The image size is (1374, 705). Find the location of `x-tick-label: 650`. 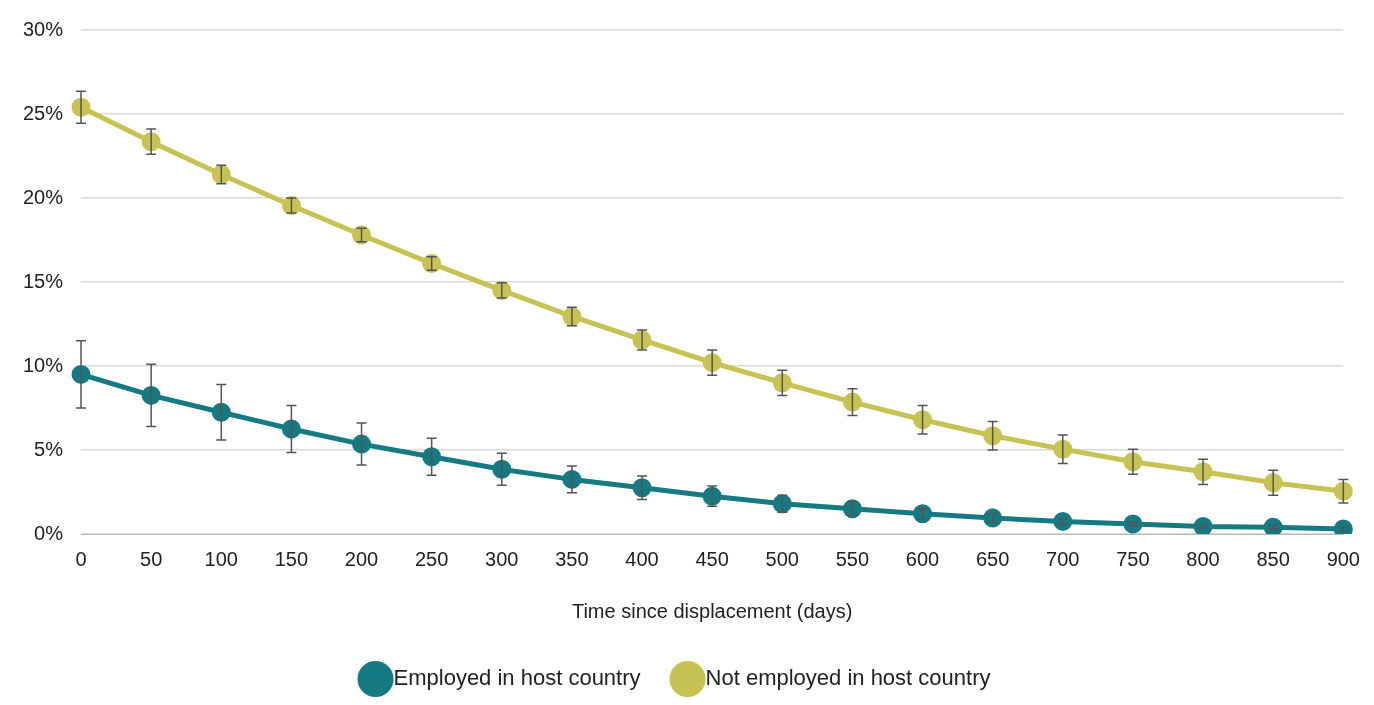

x-tick-label: 650 is located at coordinates (992, 558).